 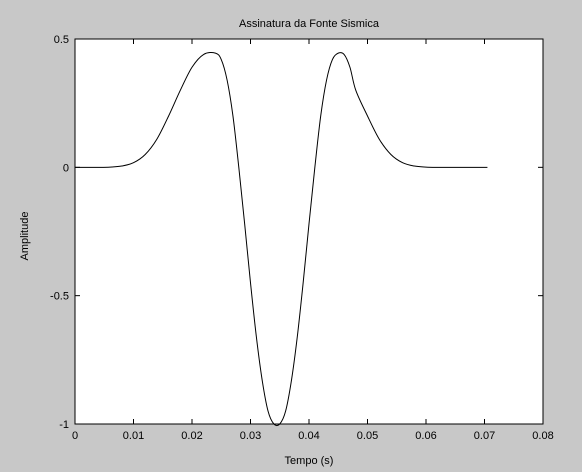 I want to click on x-tick-label: 0.02, so click(x=191, y=436).